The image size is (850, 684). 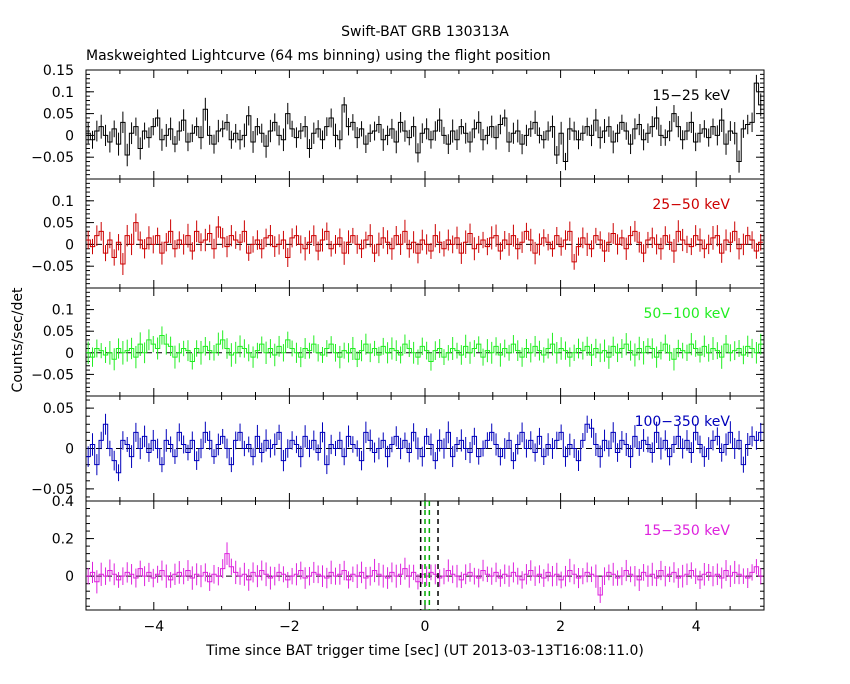 I want to click on y-axis-label: Counts/sec/det, so click(x=18, y=339).